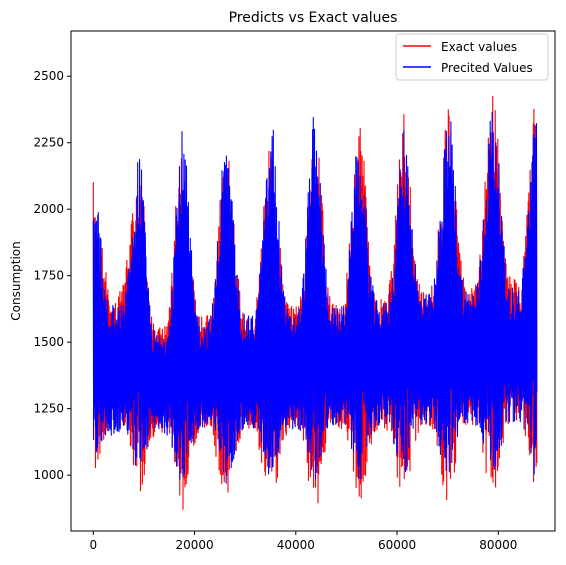 The image size is (566, 565). I want to click on x-tick-label: 0, so click(93, 545).